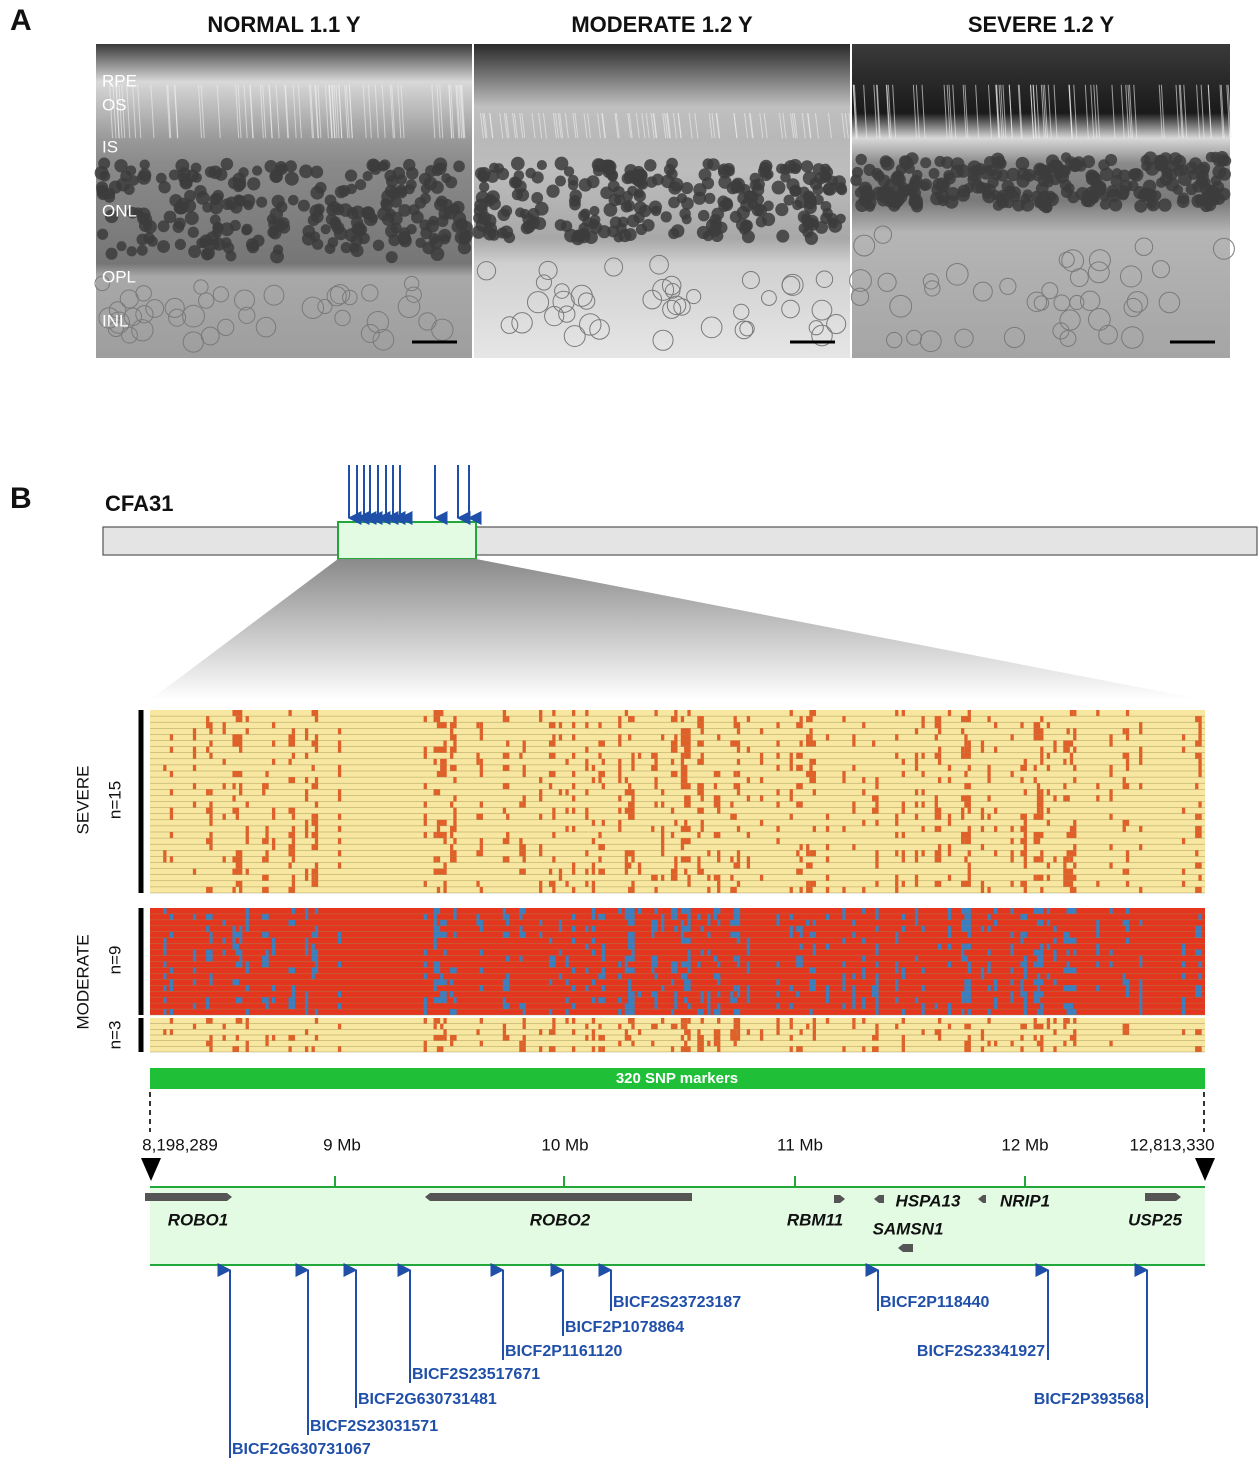 Image resolution: width=1258 pixels, height=1462 pixels. What do you see at coordinates (677, 1078) in the screenshot?
I see `snp-bar` at bounding box center [677, 1078].